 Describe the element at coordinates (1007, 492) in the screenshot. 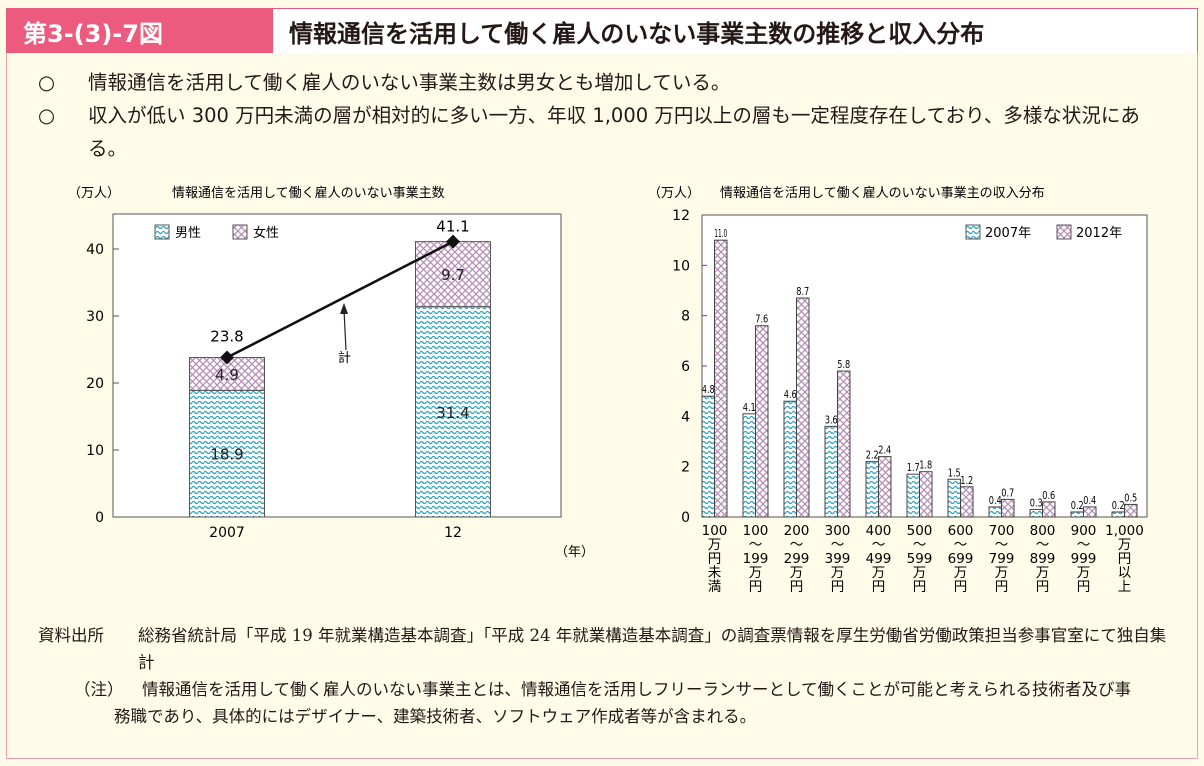

I see `bar-value-label: 0.7` at that location.